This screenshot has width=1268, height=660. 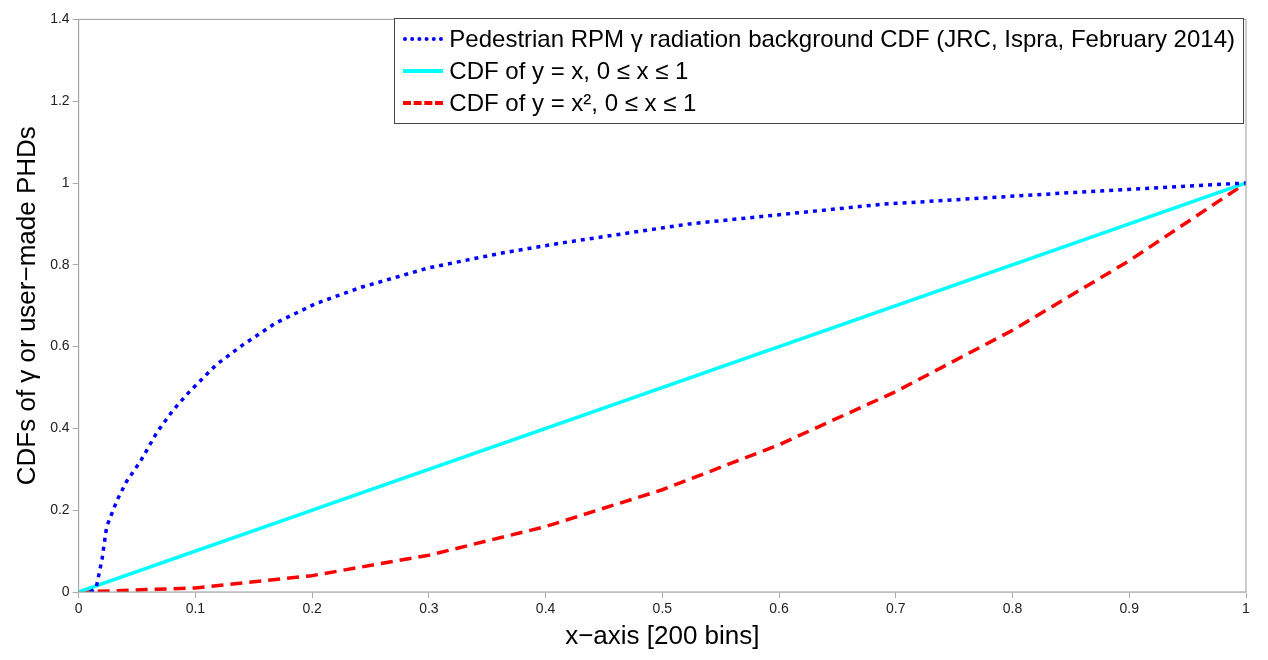 I want to click on legend-label: CDF of y = x², 0 ≤ x ≤ 1, so click(x=573, y=103).